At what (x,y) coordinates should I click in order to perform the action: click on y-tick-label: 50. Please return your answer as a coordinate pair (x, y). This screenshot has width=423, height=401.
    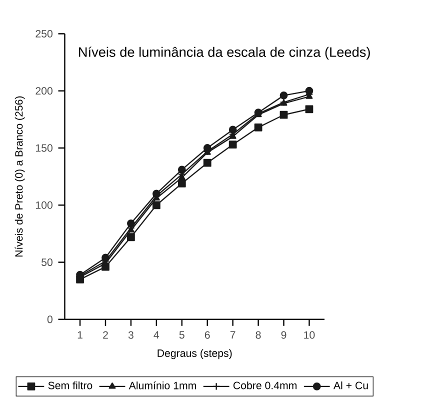
    Looking at the image, I should click on (47, 262).